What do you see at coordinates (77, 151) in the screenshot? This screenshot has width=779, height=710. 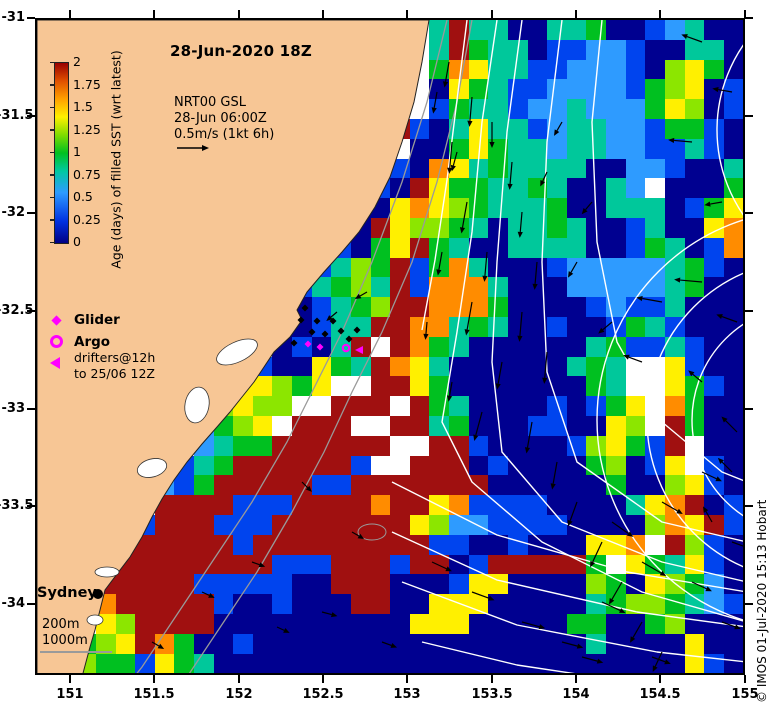 I see `colorbar-tick-label: 1` at bounding box center [77, 151].